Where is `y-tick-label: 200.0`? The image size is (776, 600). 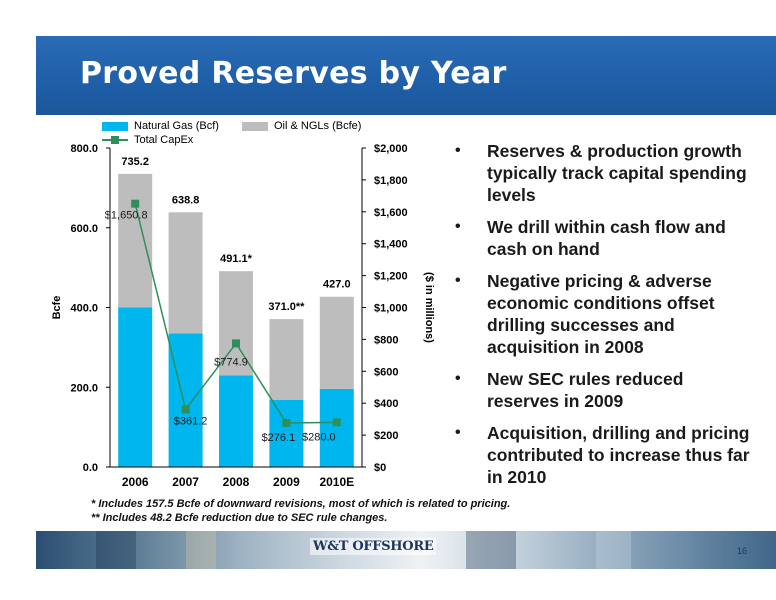 y-tick-label: 200.0 is located at coordinates (84, 388).